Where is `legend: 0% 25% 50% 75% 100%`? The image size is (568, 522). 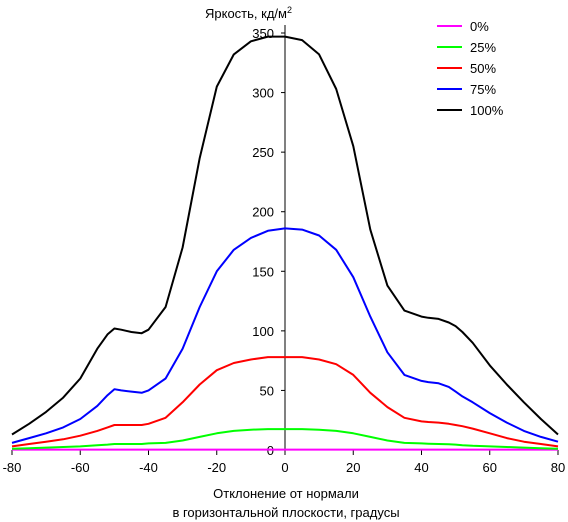
legend: 0% 25% 50% 75% 100% is located at coordinates (470, 68).